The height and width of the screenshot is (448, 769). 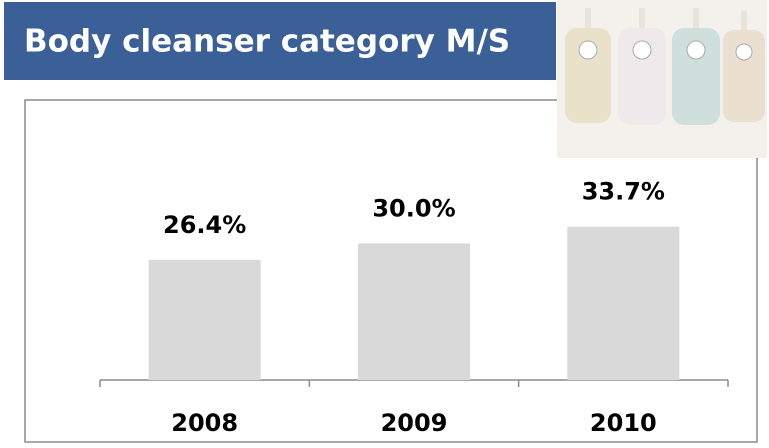 What do you see at coordinates (413, 209) in the screenshot?
I see `value-label: 30.0%` at bounding box center [413, 209].